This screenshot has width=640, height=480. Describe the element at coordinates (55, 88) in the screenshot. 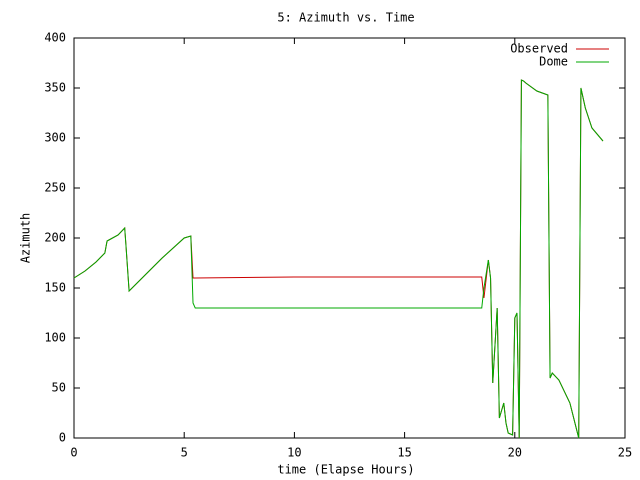

I see `y-tick-label: 350` at that location.